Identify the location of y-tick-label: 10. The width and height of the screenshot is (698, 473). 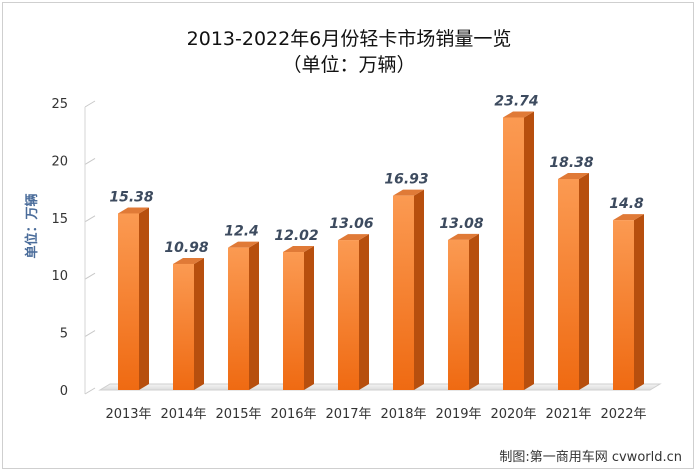
(59, 276).